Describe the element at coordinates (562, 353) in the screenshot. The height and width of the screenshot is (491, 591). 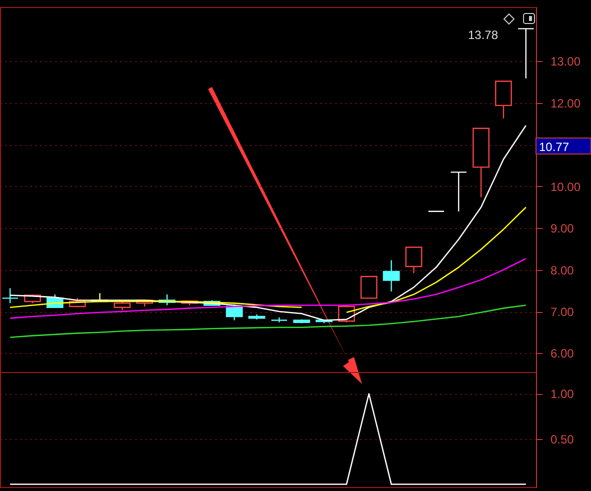
I see `y-tick-label: 6.00` at that location.